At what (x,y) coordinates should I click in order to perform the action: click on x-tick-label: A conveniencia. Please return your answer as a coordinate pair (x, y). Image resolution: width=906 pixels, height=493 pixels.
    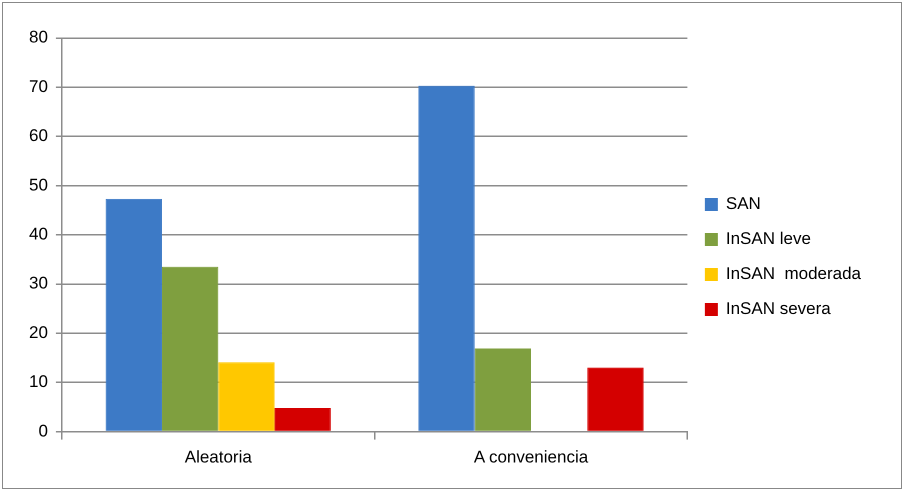
    Looking at the image, I should click on (531, 456).